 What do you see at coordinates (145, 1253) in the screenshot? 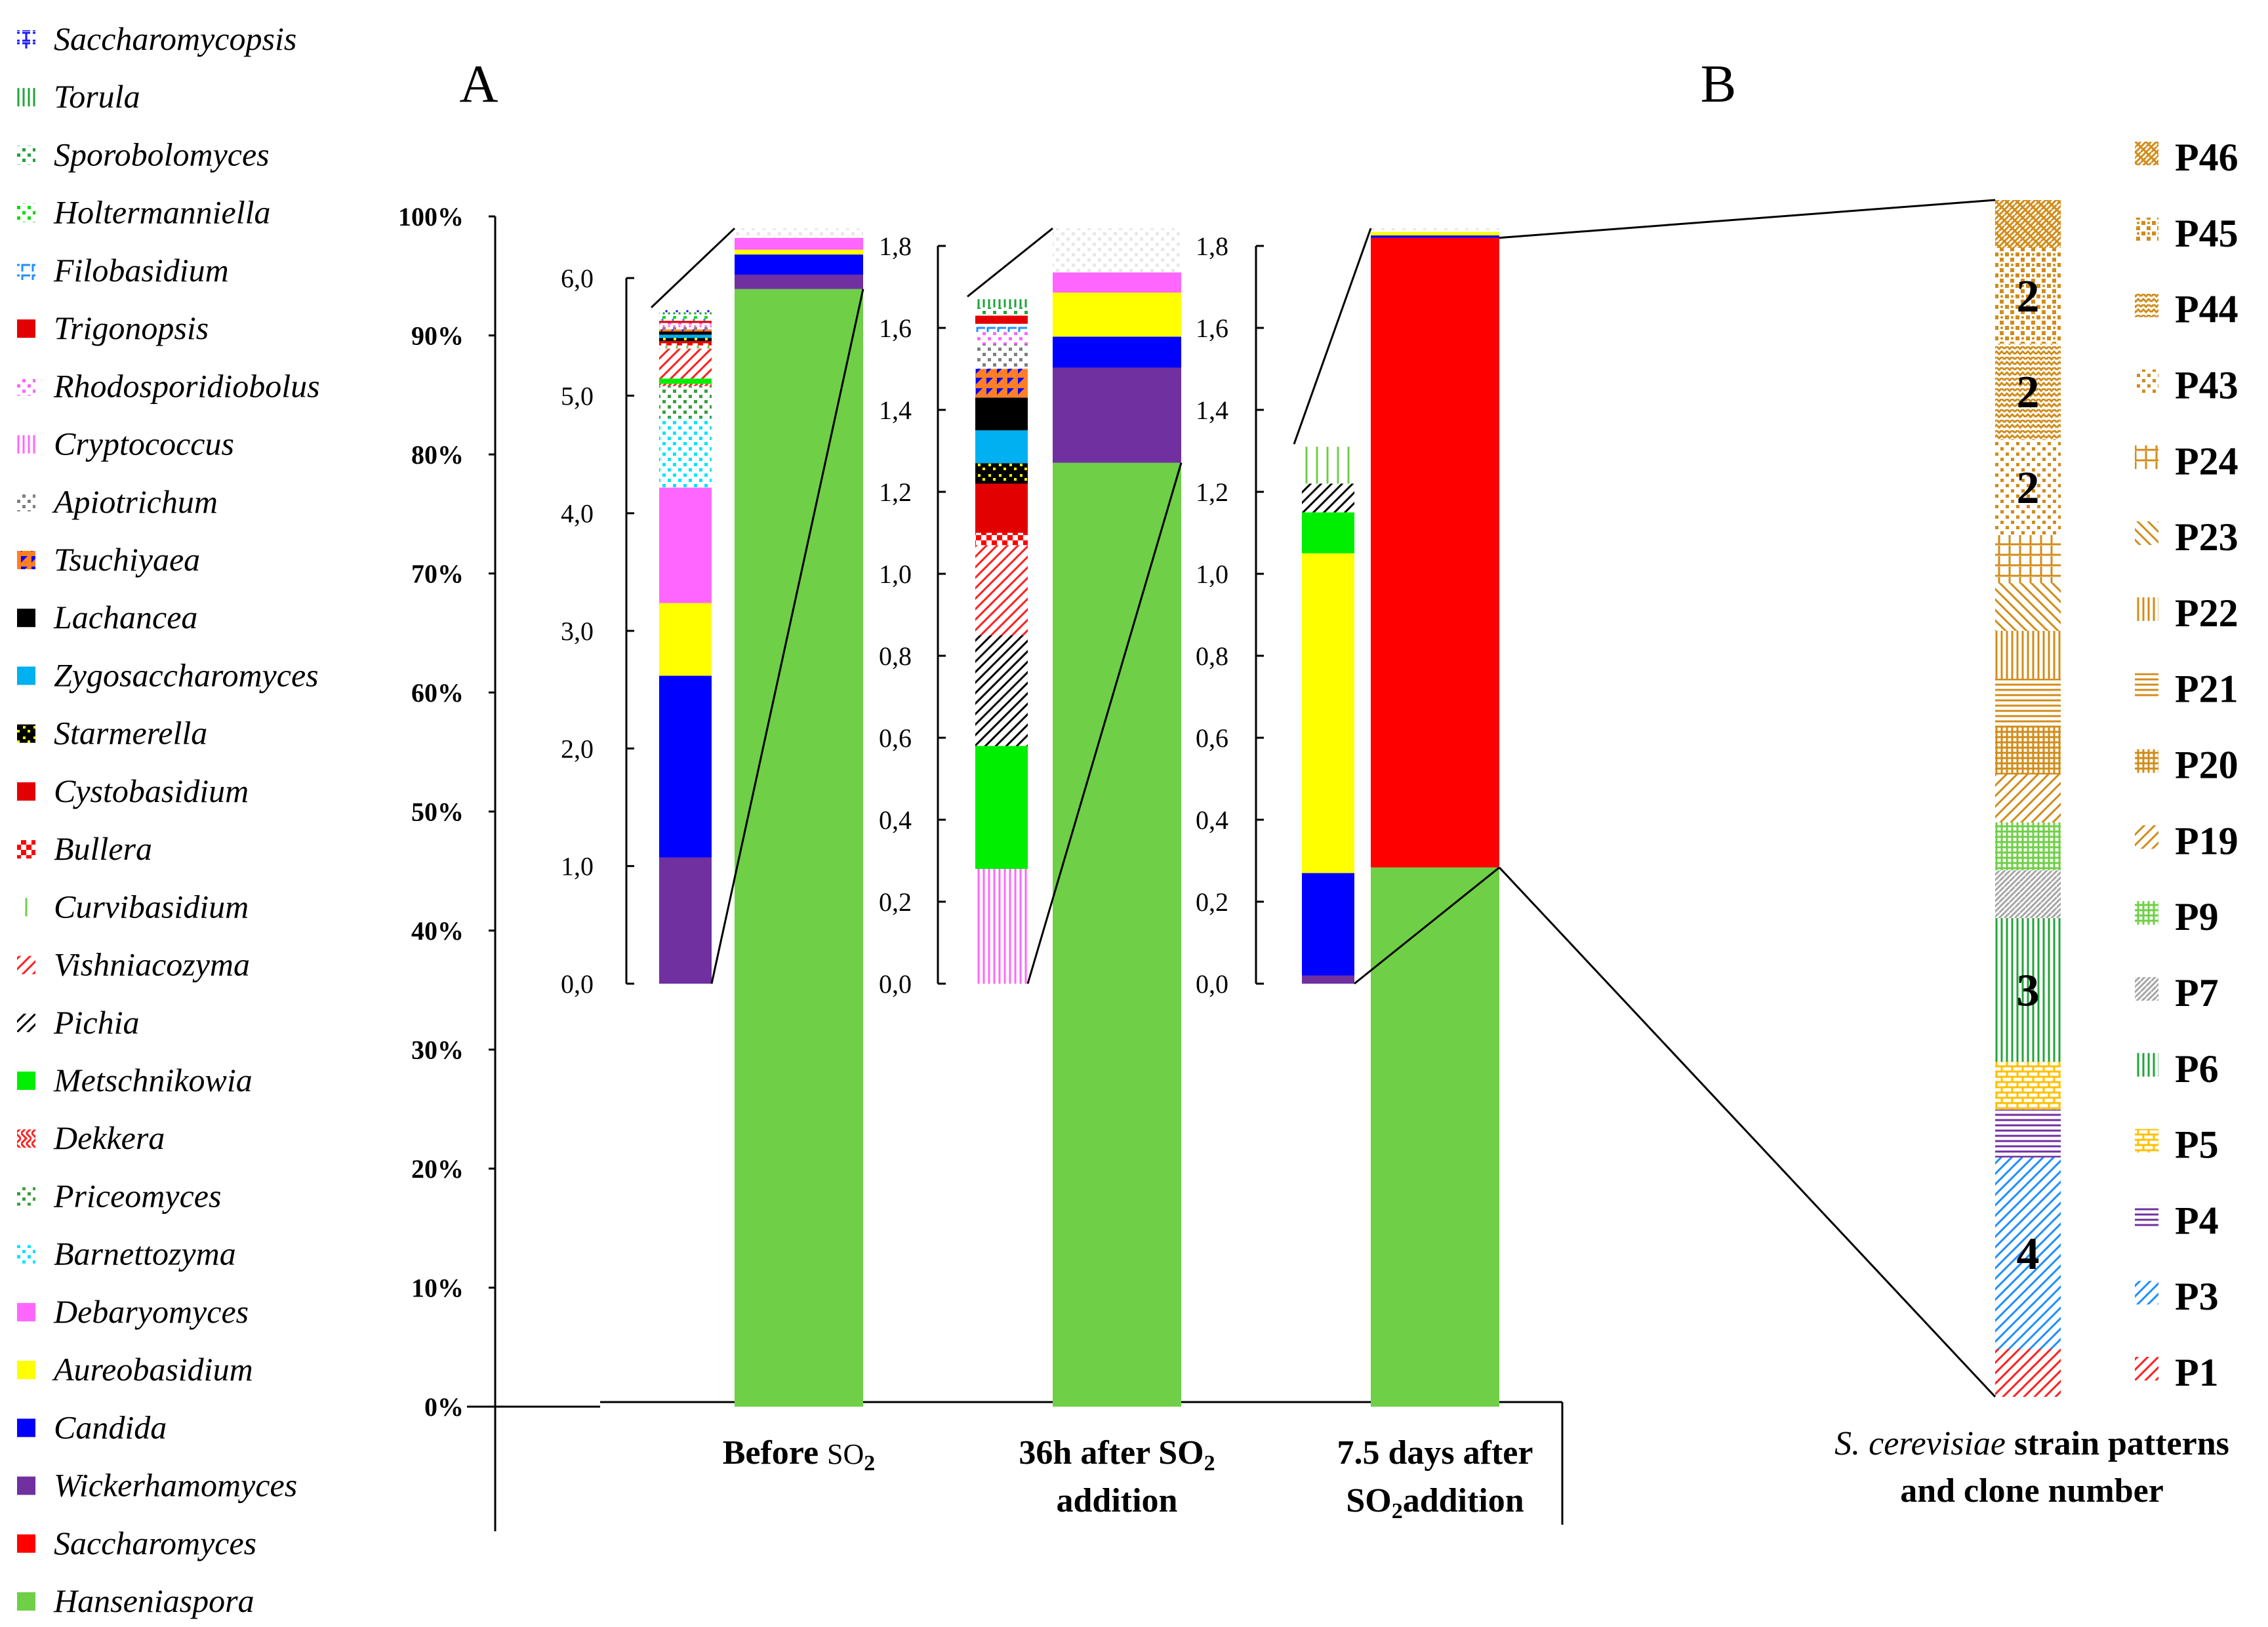
I see `legend-label: Barnettozyma` at bounding box center [145, 1253].